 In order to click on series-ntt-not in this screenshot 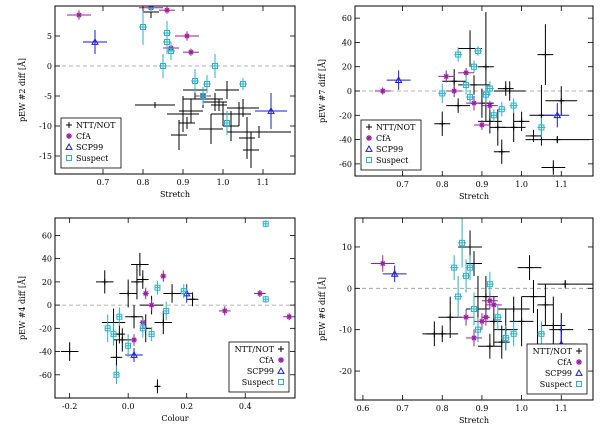, I will do `click(512, 93)`.